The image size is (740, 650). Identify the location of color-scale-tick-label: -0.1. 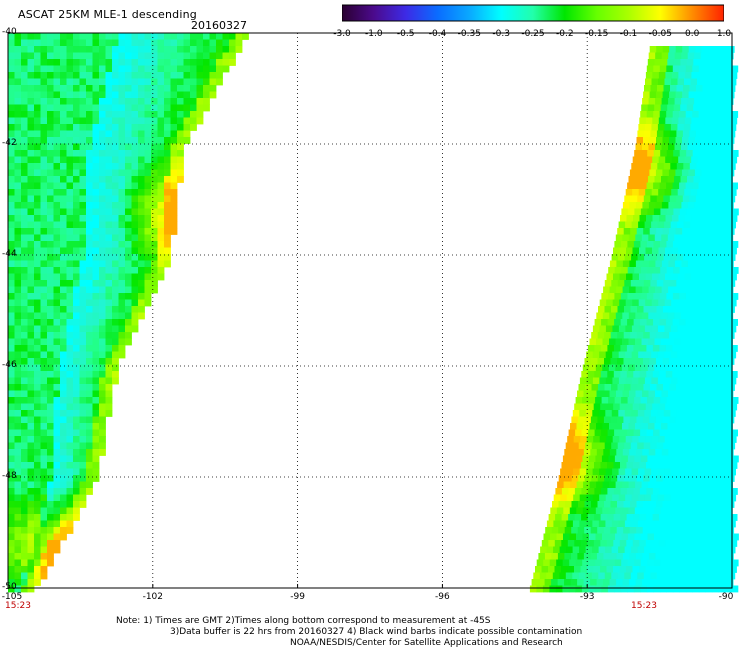
(628, 34).